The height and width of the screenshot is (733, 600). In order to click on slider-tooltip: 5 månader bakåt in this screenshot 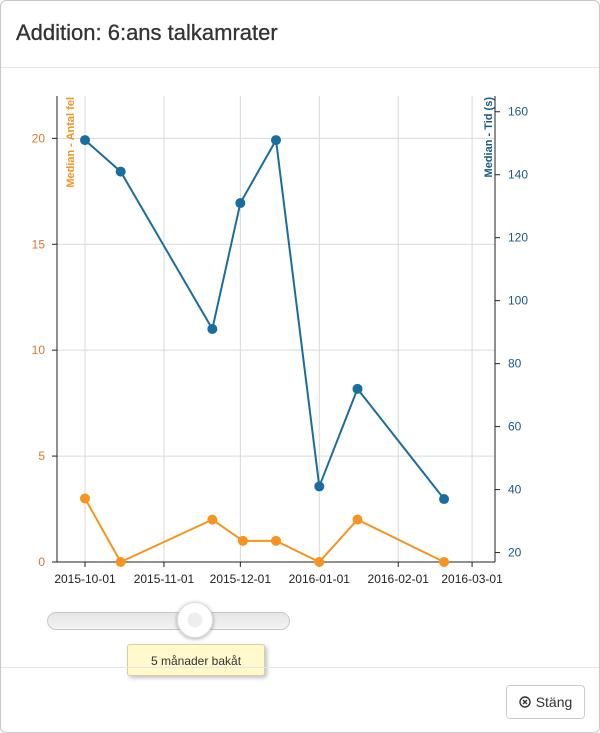, I will do `click(196, 660)`.